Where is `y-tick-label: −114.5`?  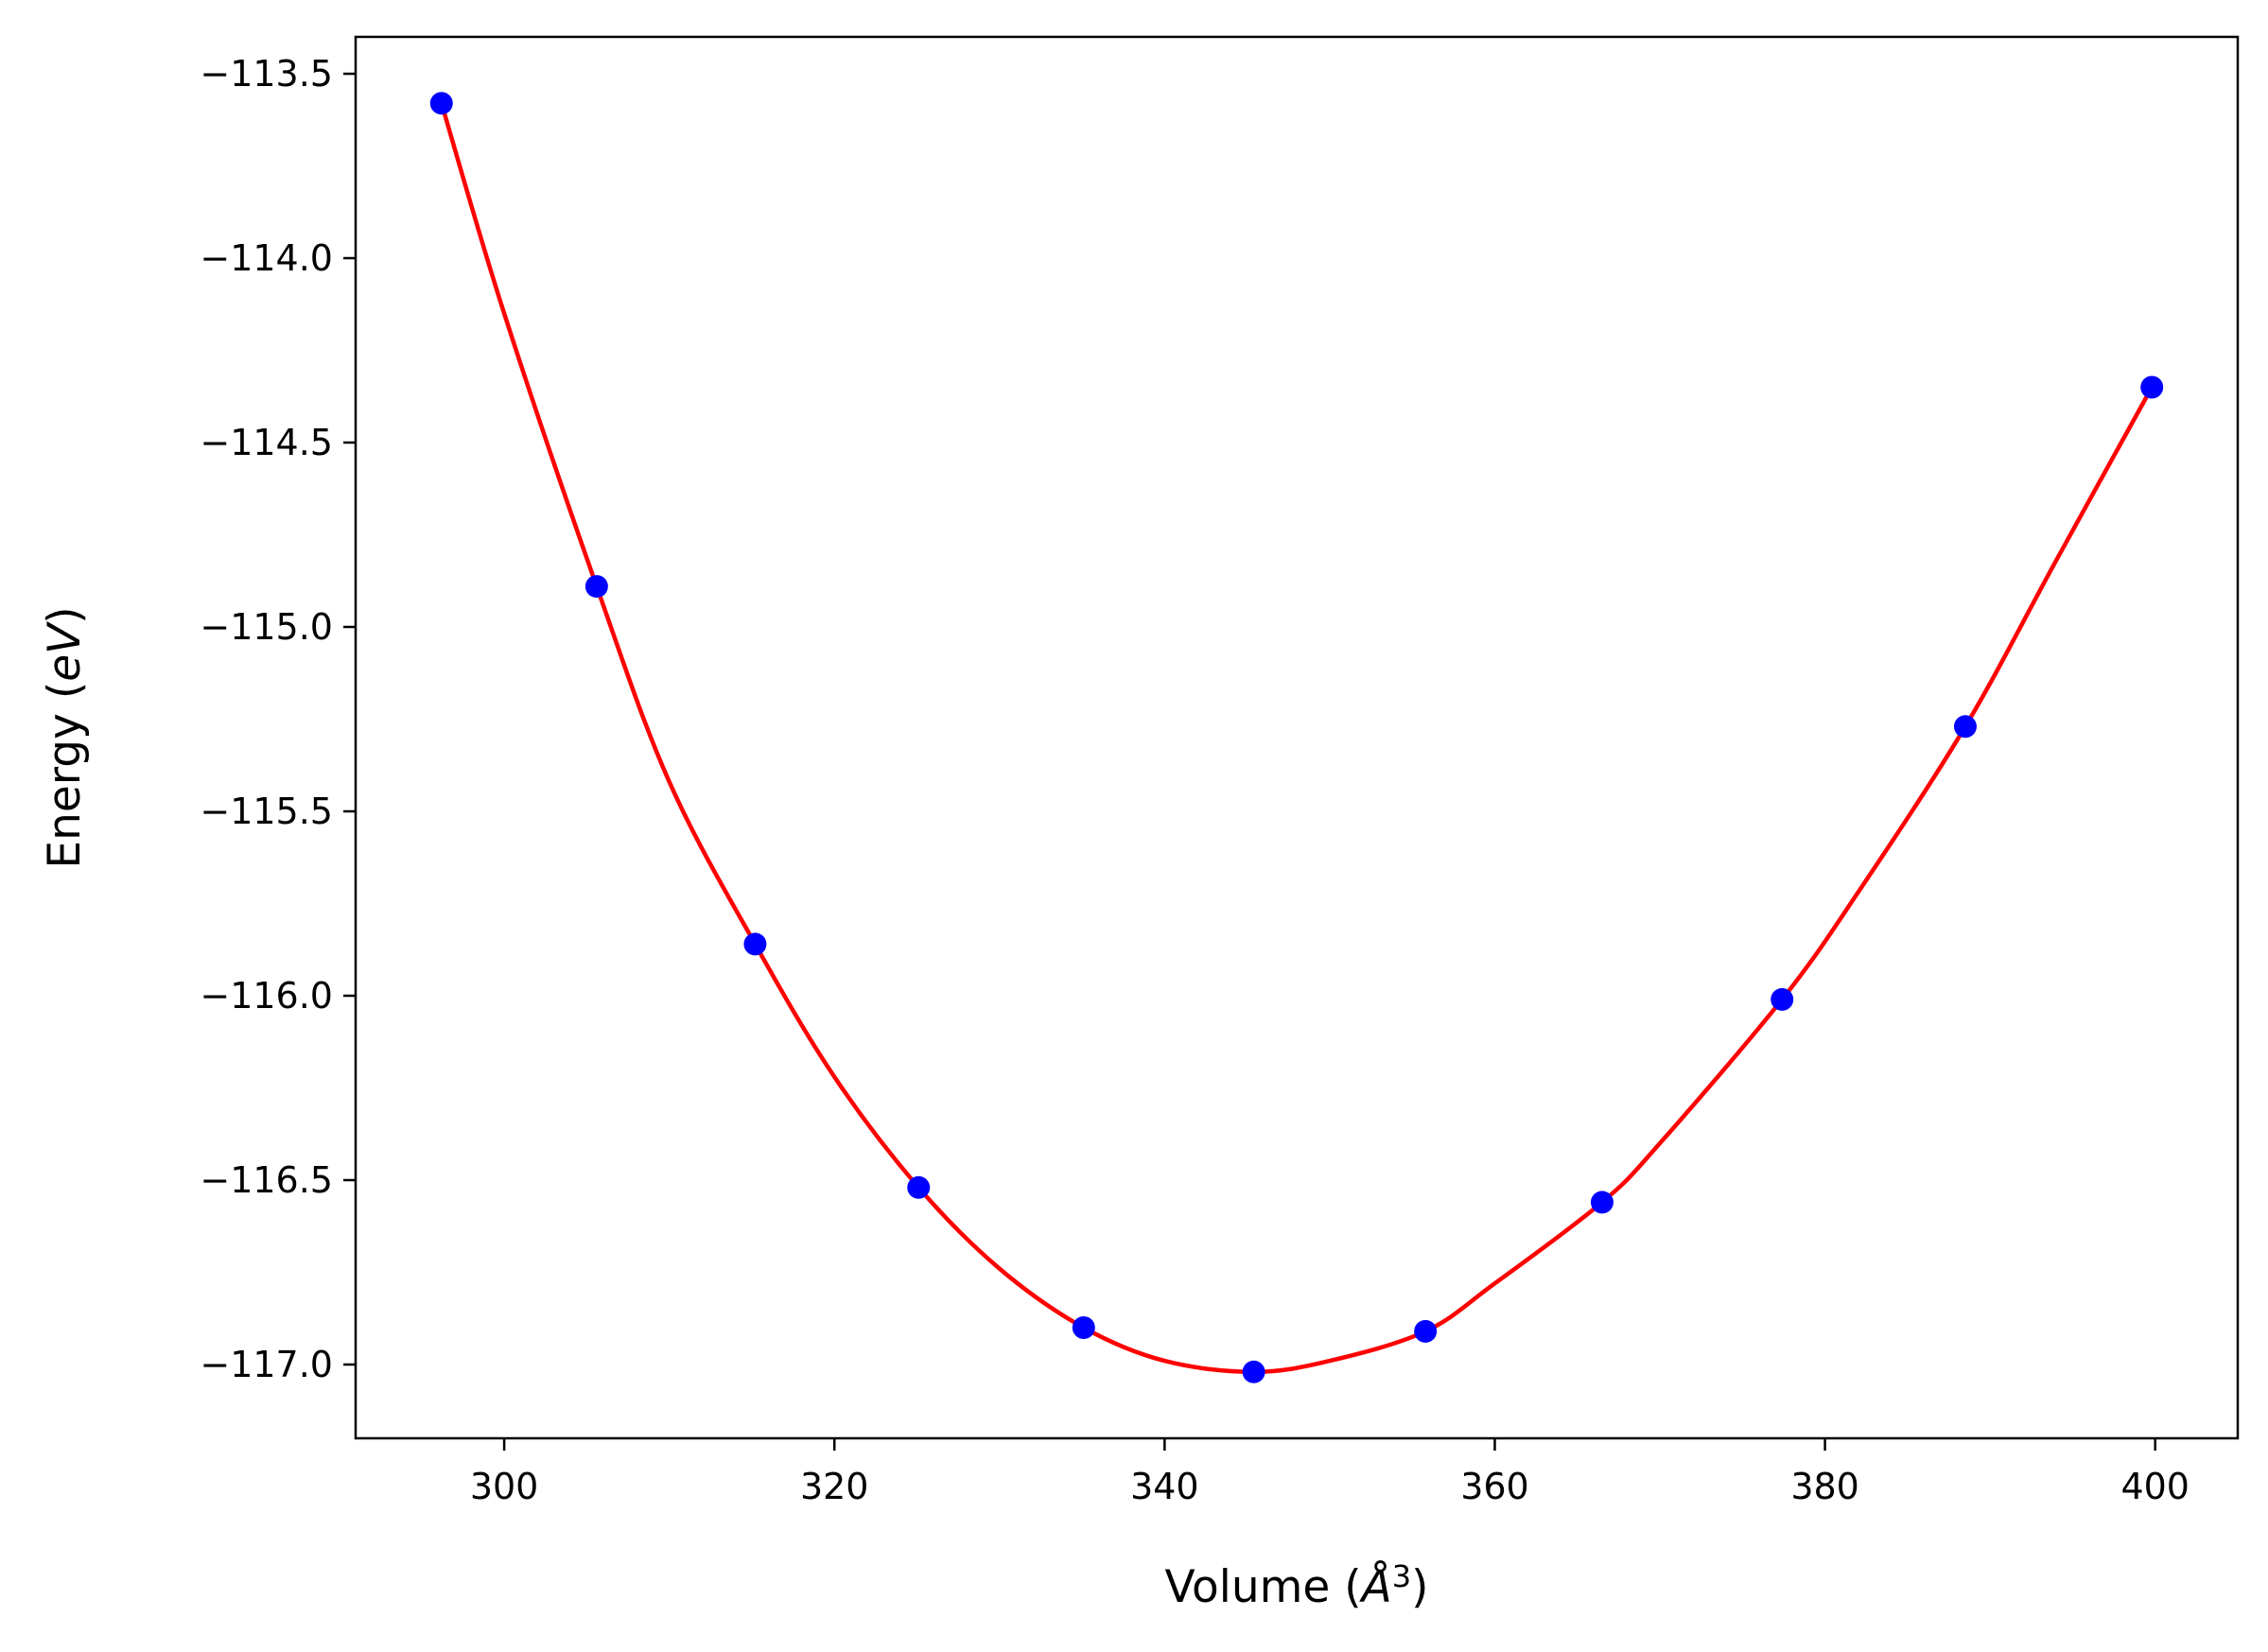 y-tick-label: −114.5 is located at coordinates (266, 443).